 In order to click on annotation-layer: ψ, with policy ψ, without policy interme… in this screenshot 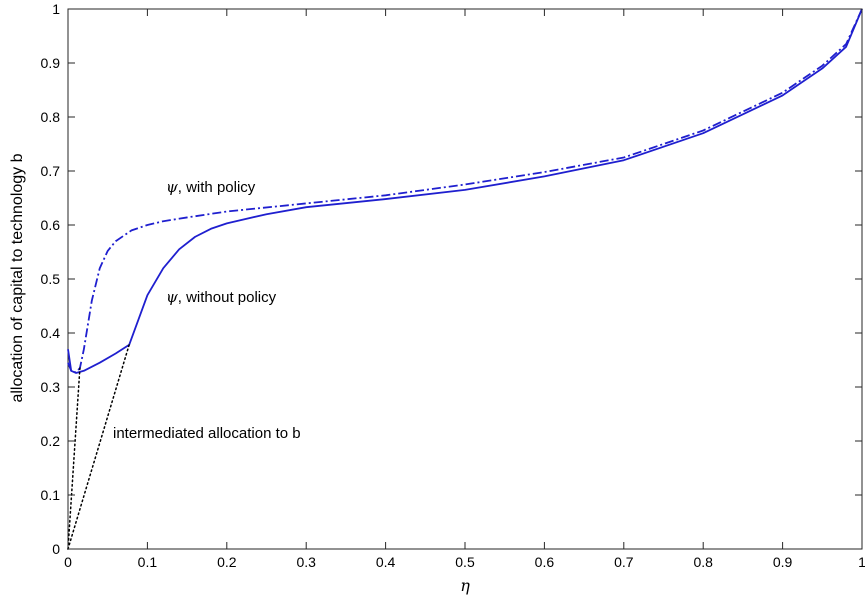, I will do `click(207, 310)`.